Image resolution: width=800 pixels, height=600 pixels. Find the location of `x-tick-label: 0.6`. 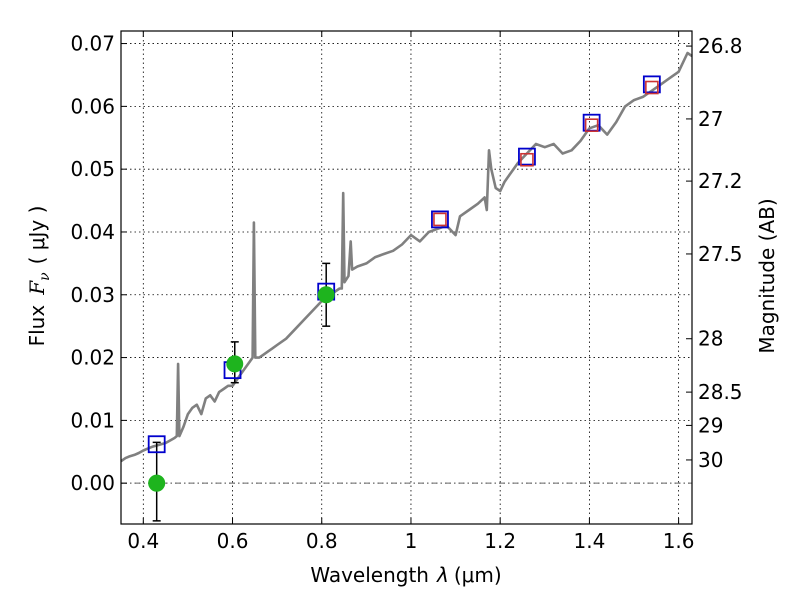

x-tick-label: 0.6 is located at coordinates (233, 541).